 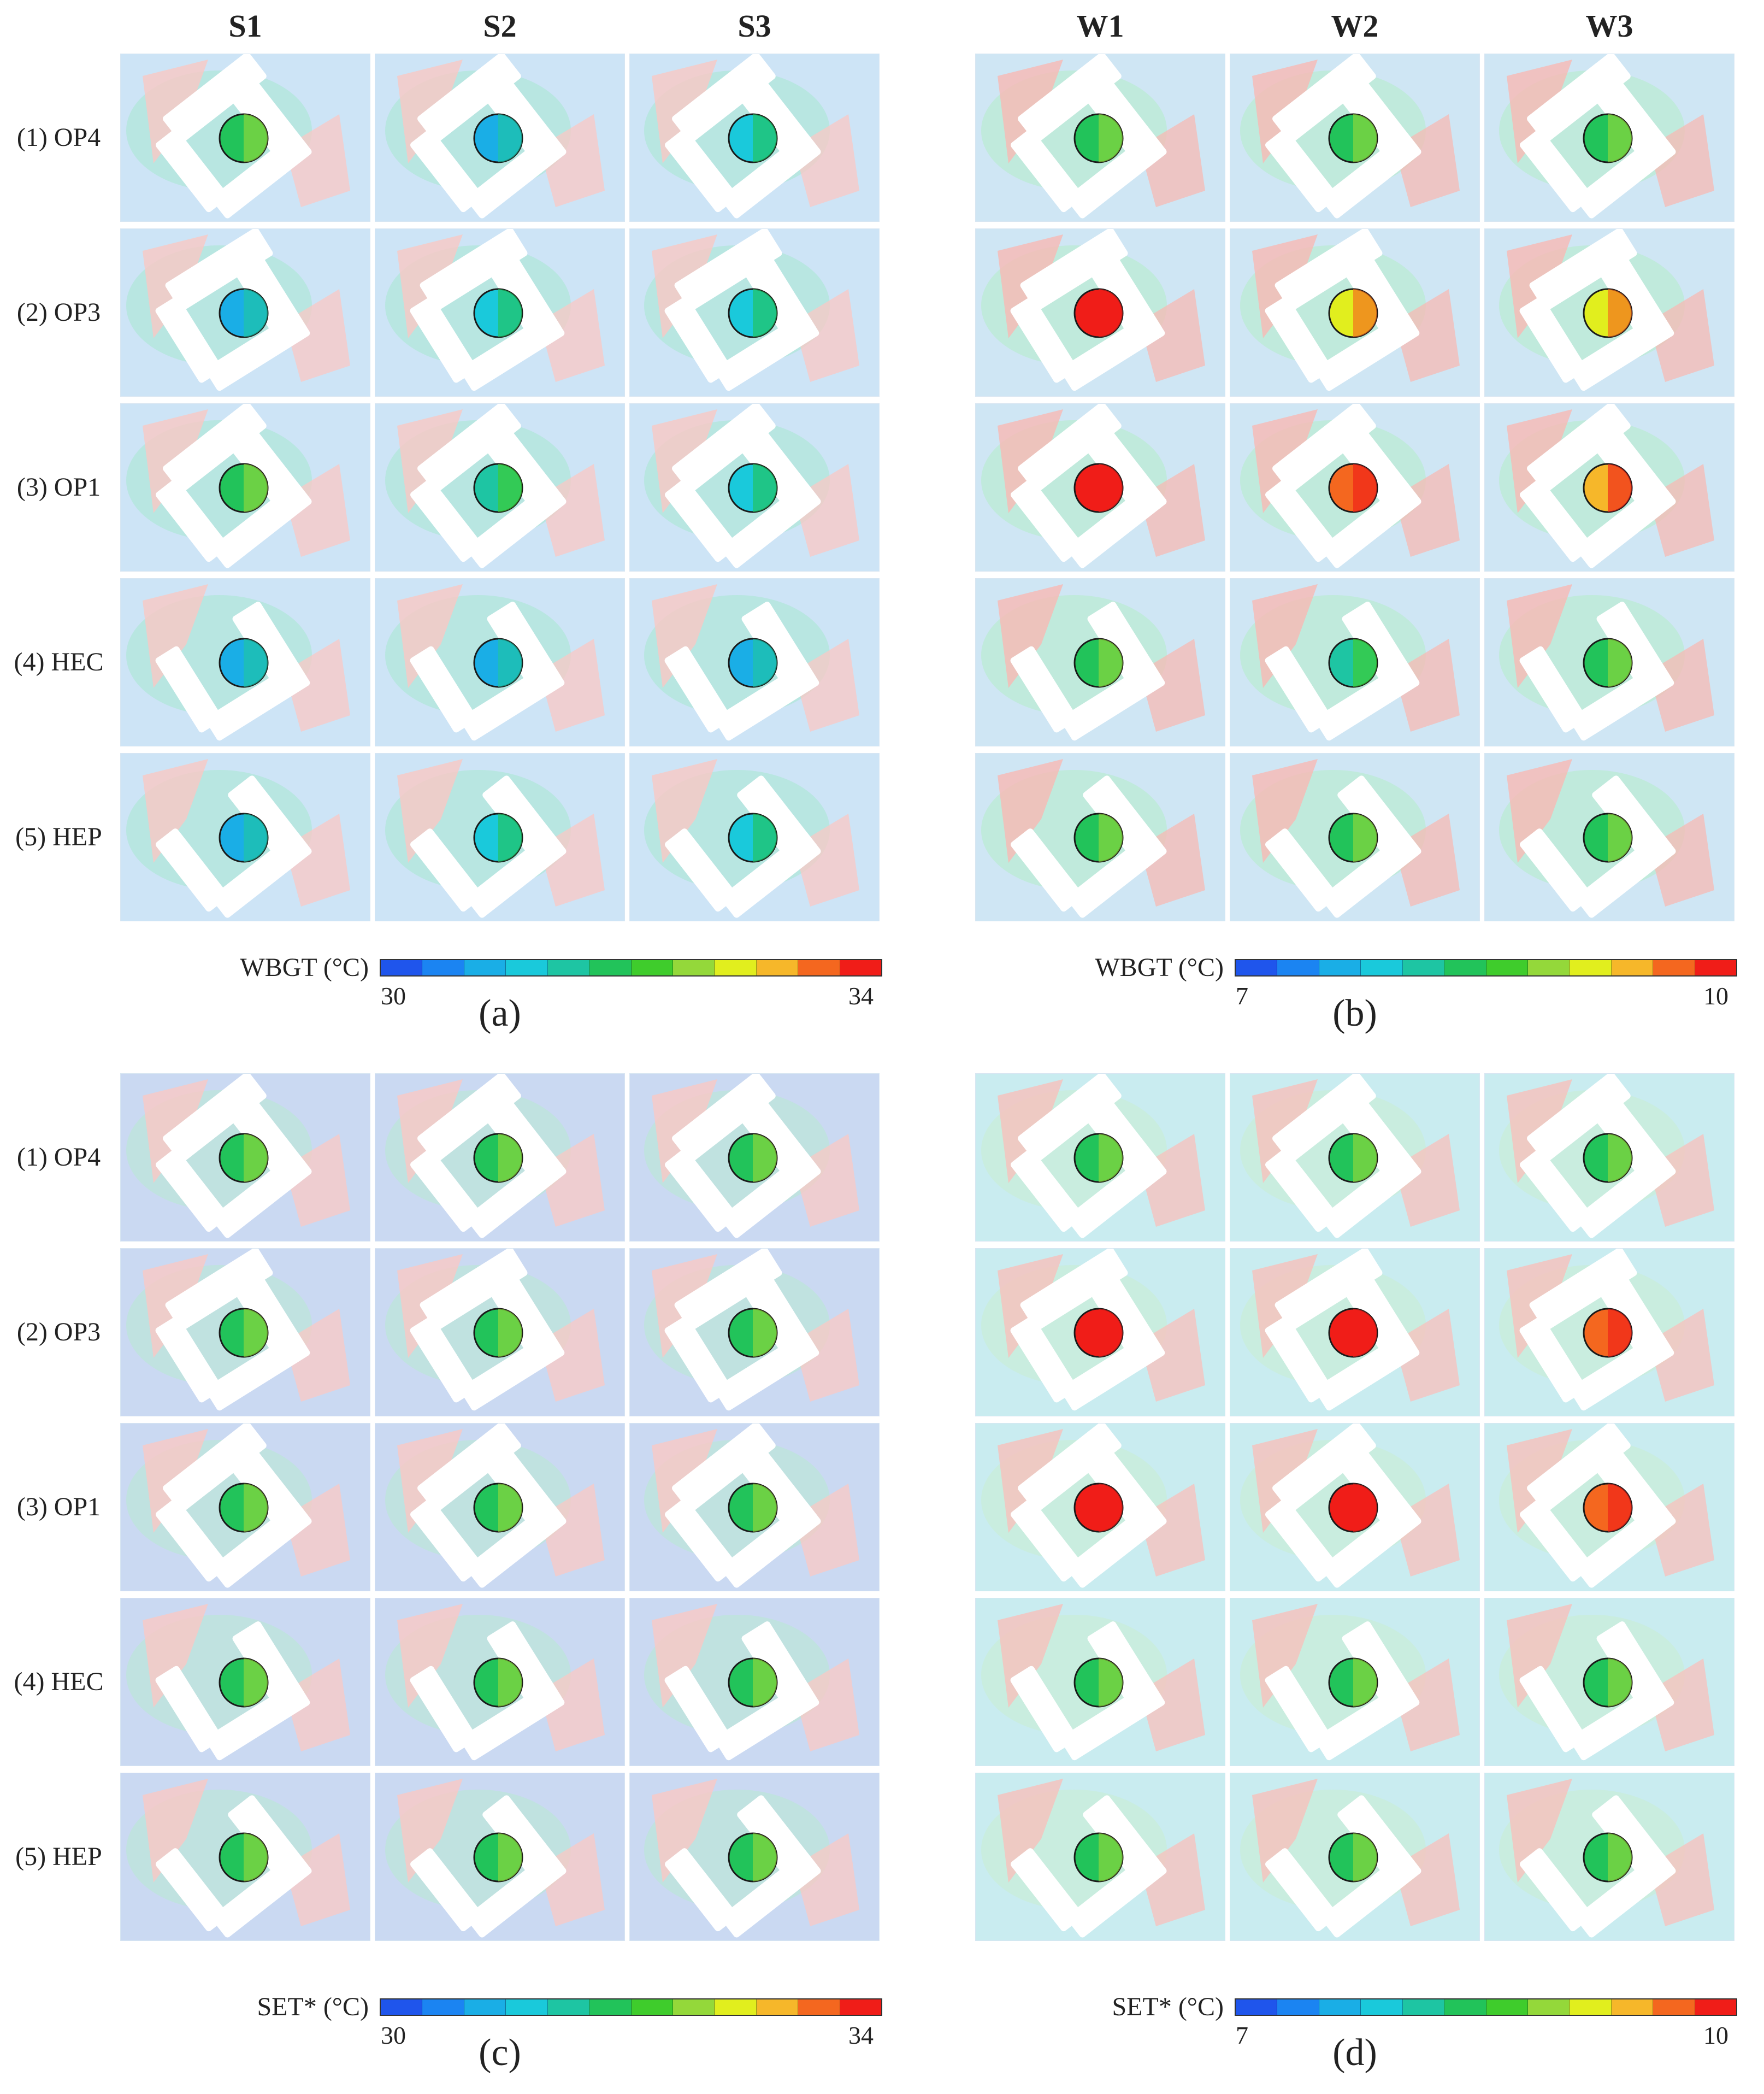 What do you see at coordinates (500, 1013) in the screenshot?
I see `subfigure-label: (a)` at bounding box center [500, 1013].